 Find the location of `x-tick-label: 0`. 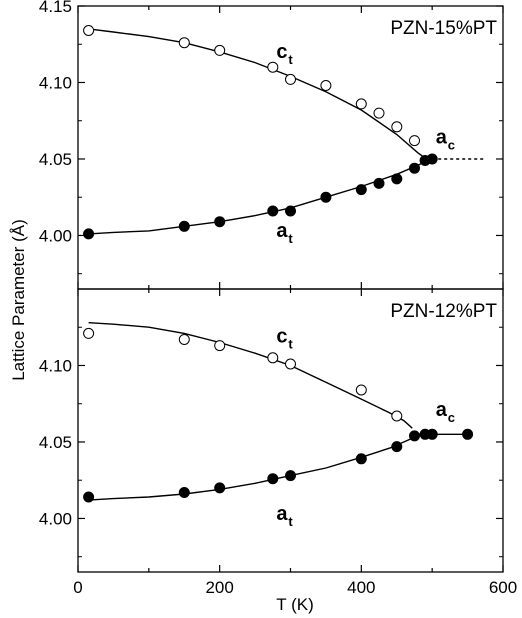

x-tick-label: 0 is located at coordinates (77, 587).